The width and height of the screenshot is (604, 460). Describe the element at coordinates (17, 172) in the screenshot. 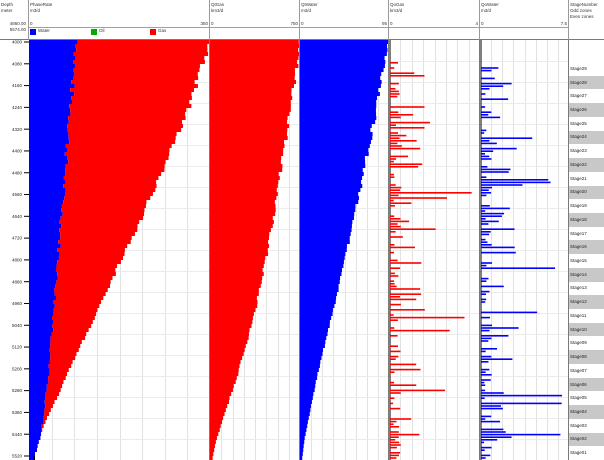

I see `depth-tick-label: 4480` at that location.